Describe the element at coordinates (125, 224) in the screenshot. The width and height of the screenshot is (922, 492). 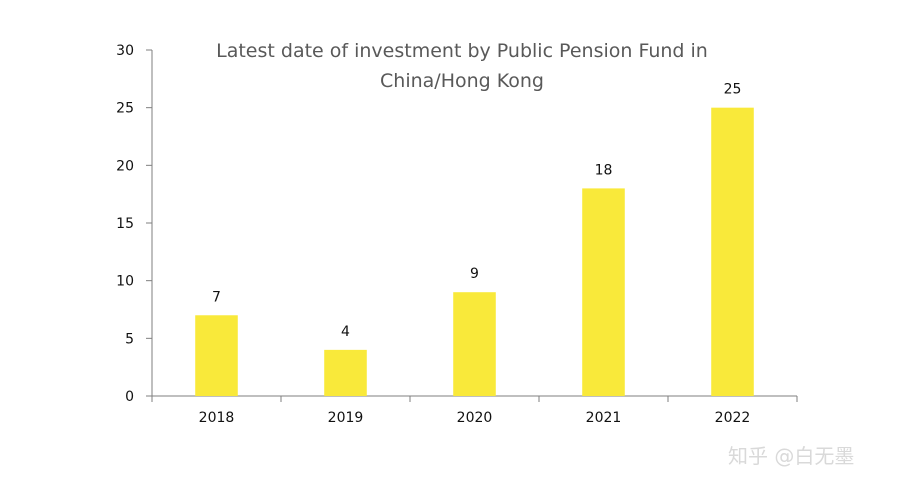
I see `y-tick-label: 15` at that location.